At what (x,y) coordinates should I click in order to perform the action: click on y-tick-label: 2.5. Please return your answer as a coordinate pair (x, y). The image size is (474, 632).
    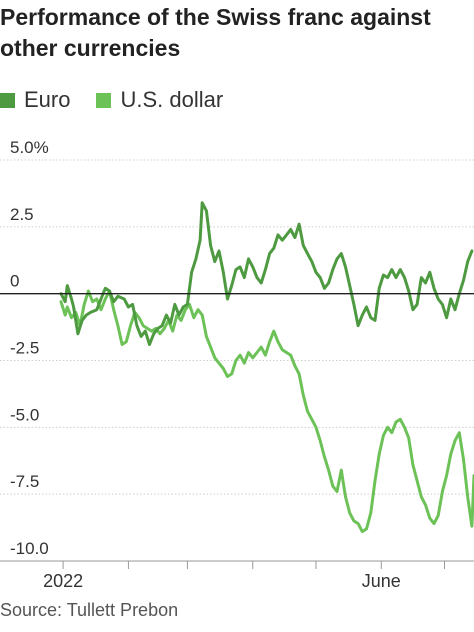
    Looking at the image, I should click on (22, 214).